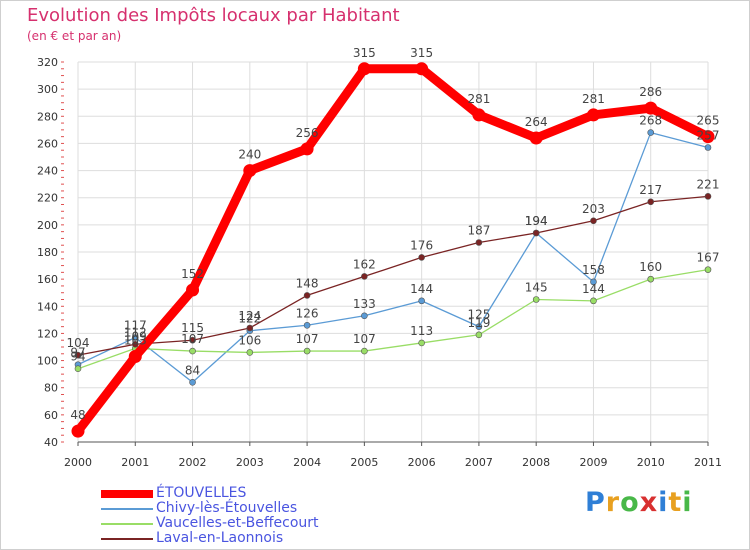 This screenshot has width=750, height=550. I want to click on data-label: 103, so click(135, 341).